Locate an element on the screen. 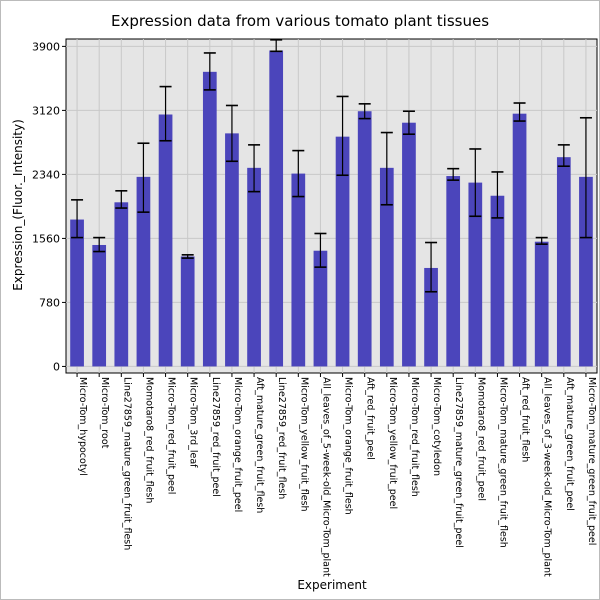 The height and width of the screenshot is (600, 600). x-tick-label: Micro-Tom_mature_green_fruit_peel is located at coordinates (591, 461).